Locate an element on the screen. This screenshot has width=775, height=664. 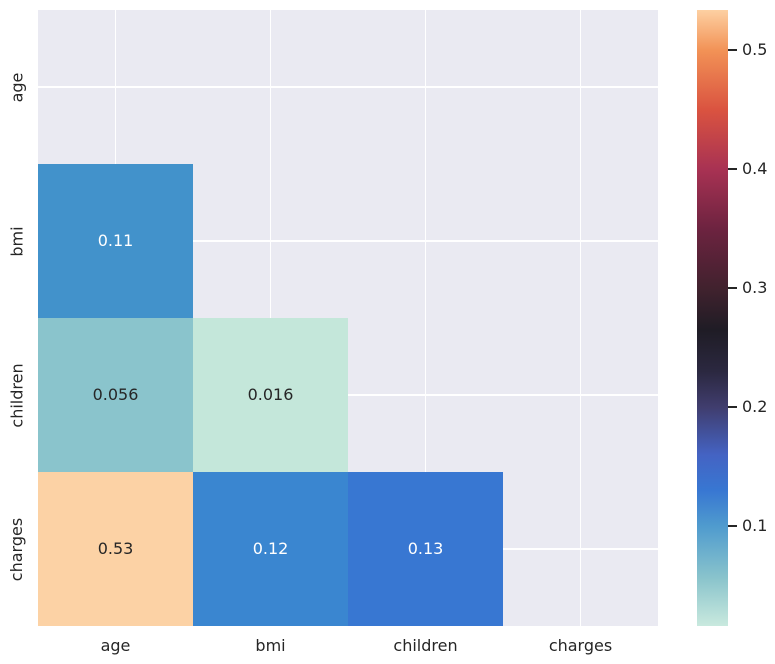
cell-annotation: 0.11 is located at coordinates (115, 240).